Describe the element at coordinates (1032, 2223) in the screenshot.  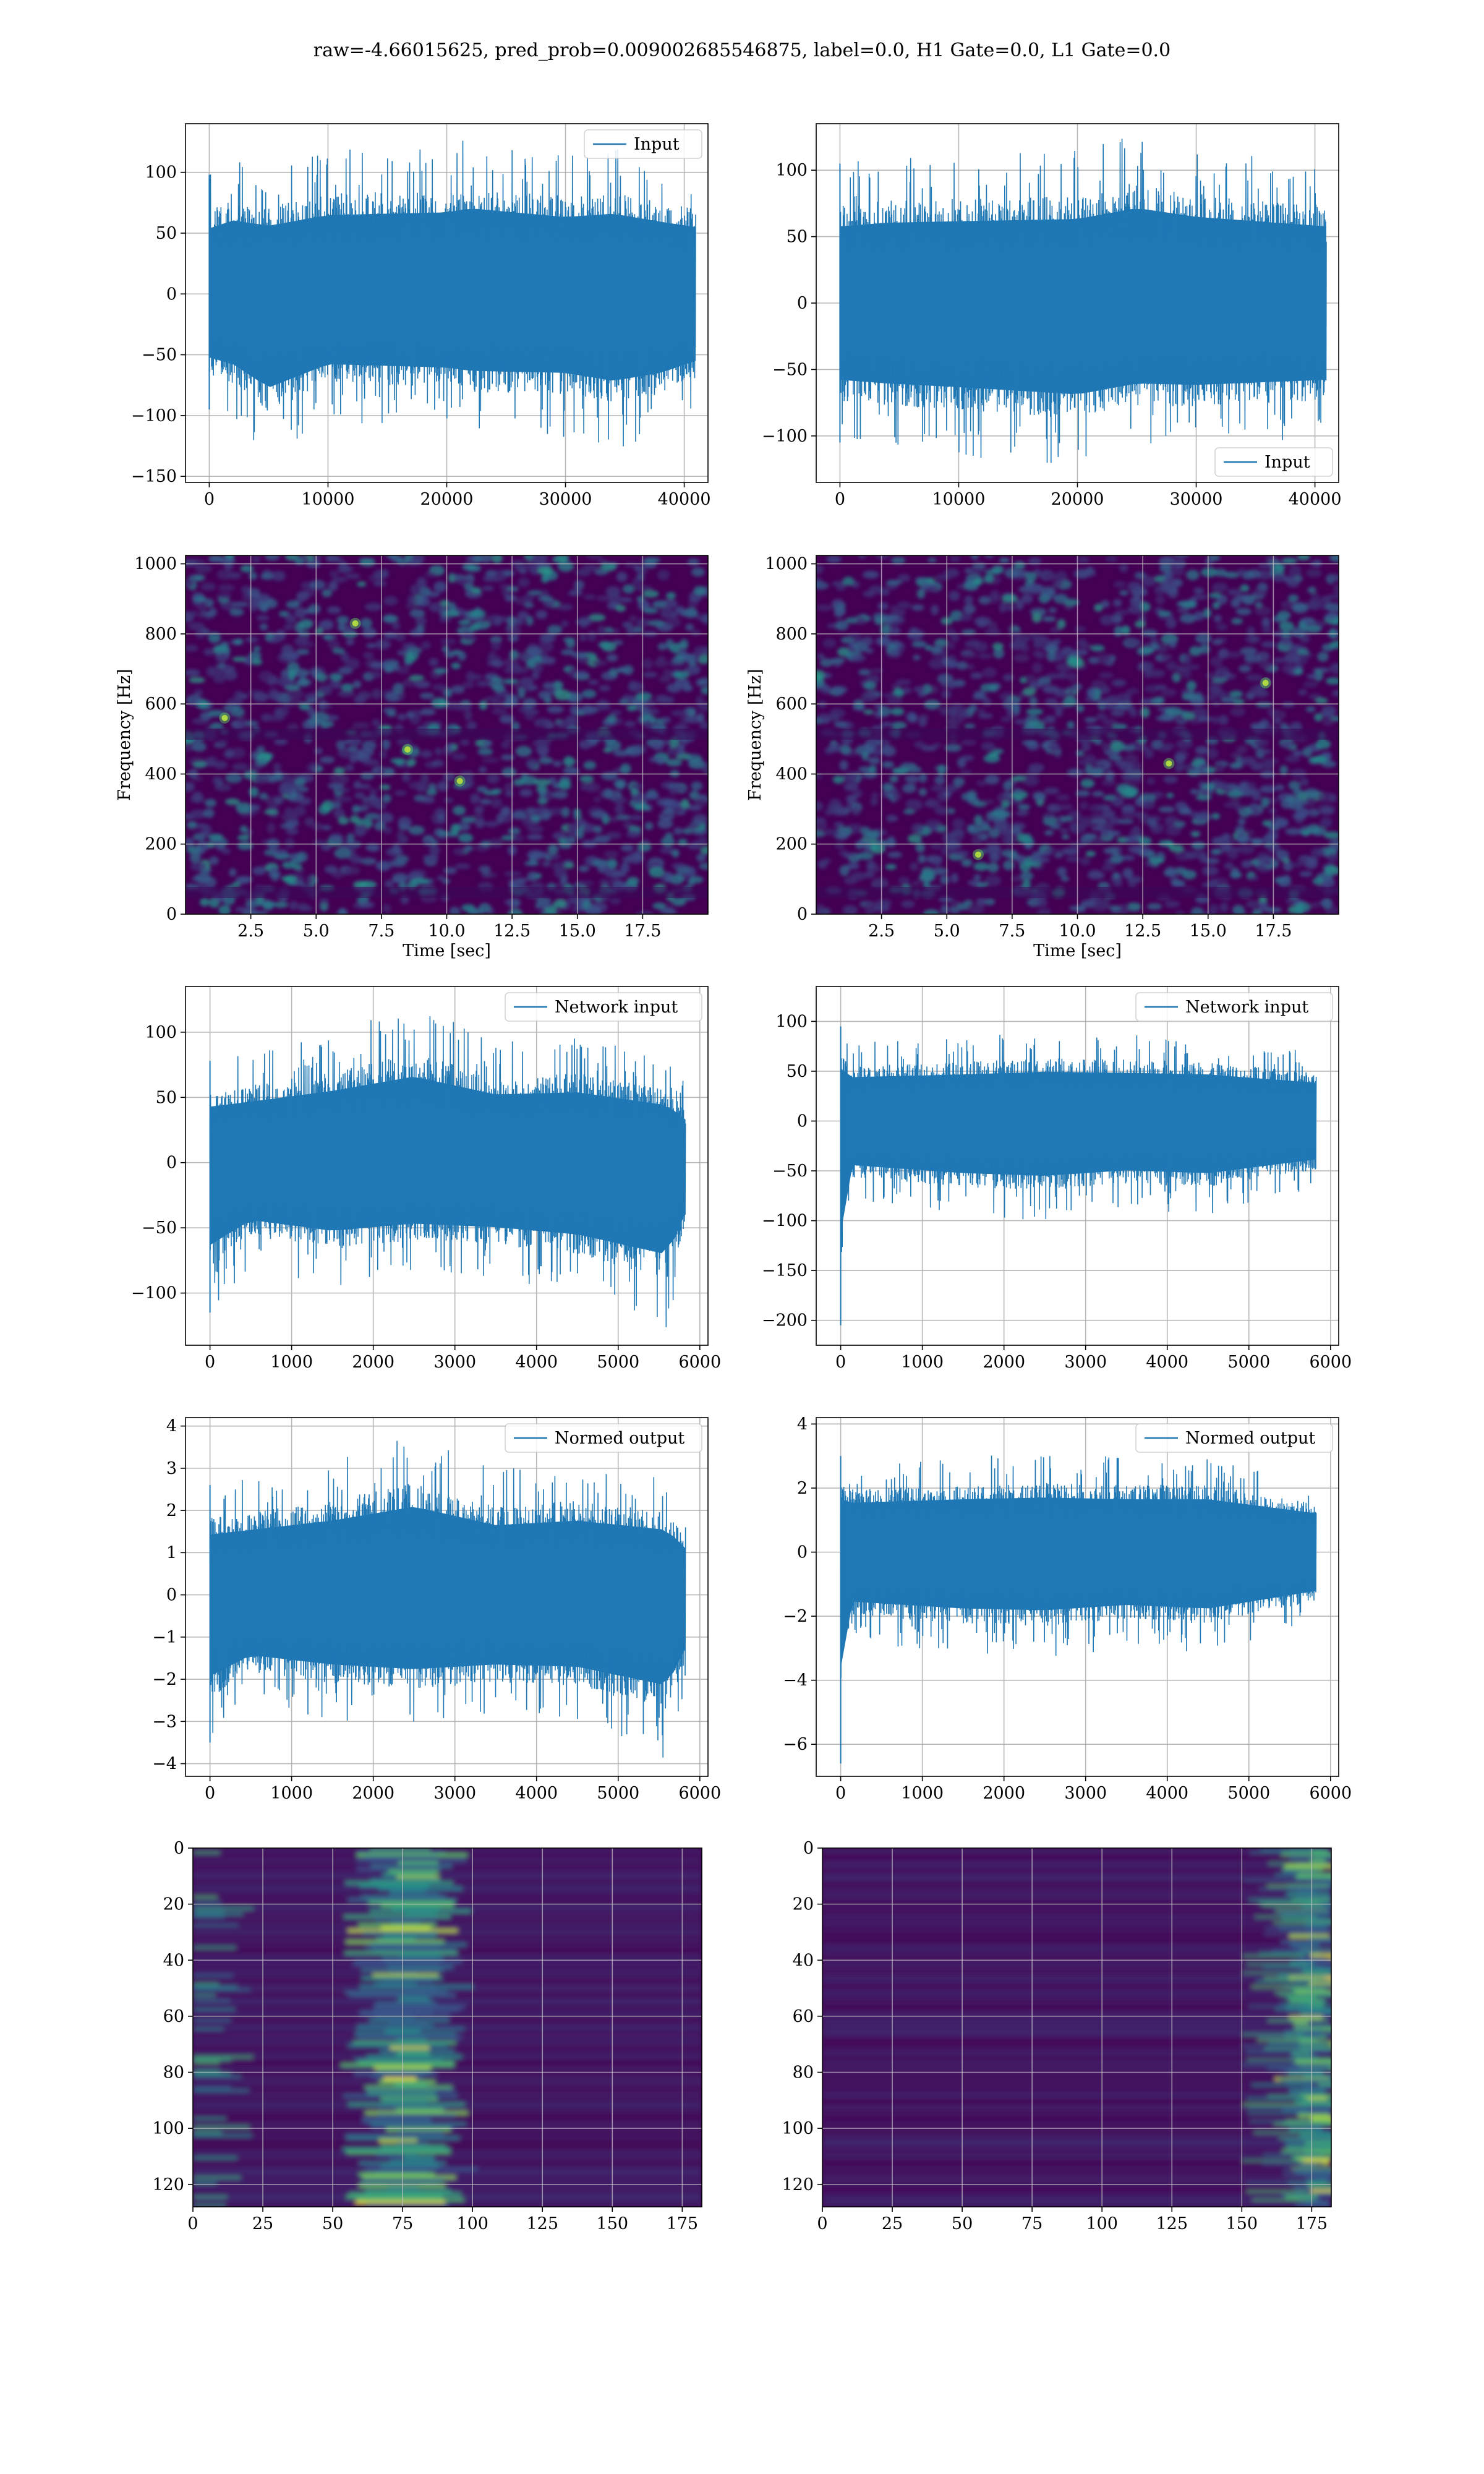
I see `l1-feature-map-x-tick-label: 75` at that location.